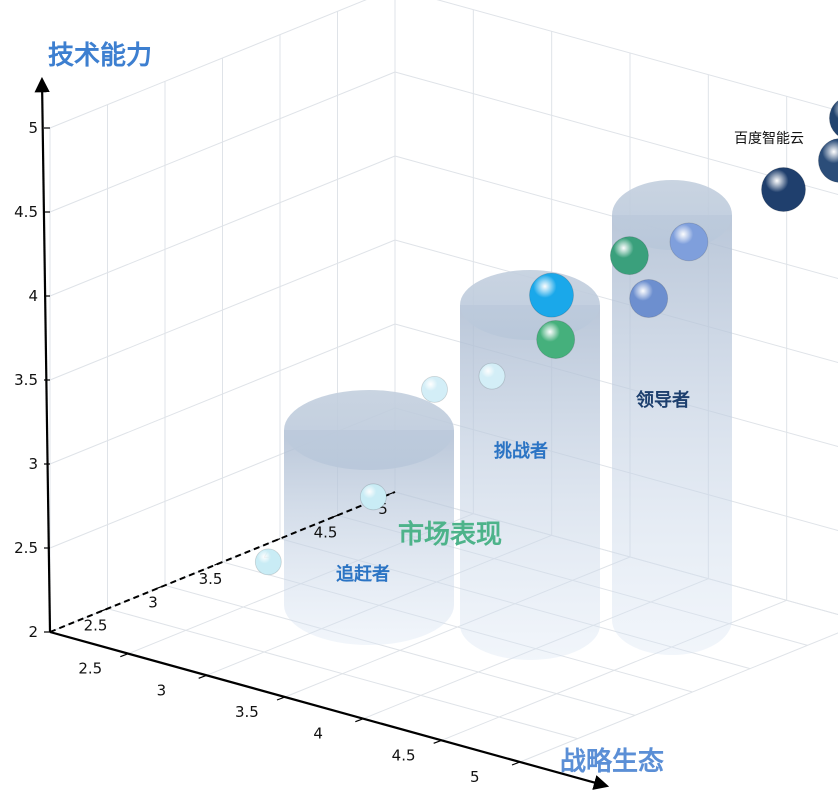 The width and height of the screenshot is (838, 794). Describe the element at coordinates (521, 451) in the screenshot. I see `tier-label-challenger: 挑战者` at that location.